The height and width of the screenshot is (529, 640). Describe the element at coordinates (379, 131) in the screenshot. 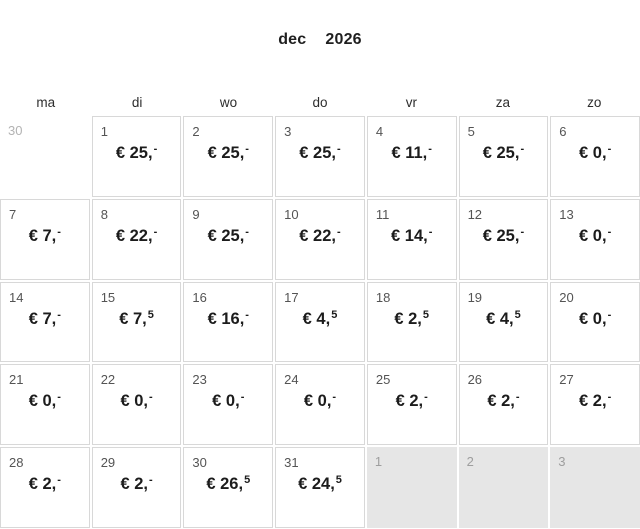

I see `day-number: 4` at that location.